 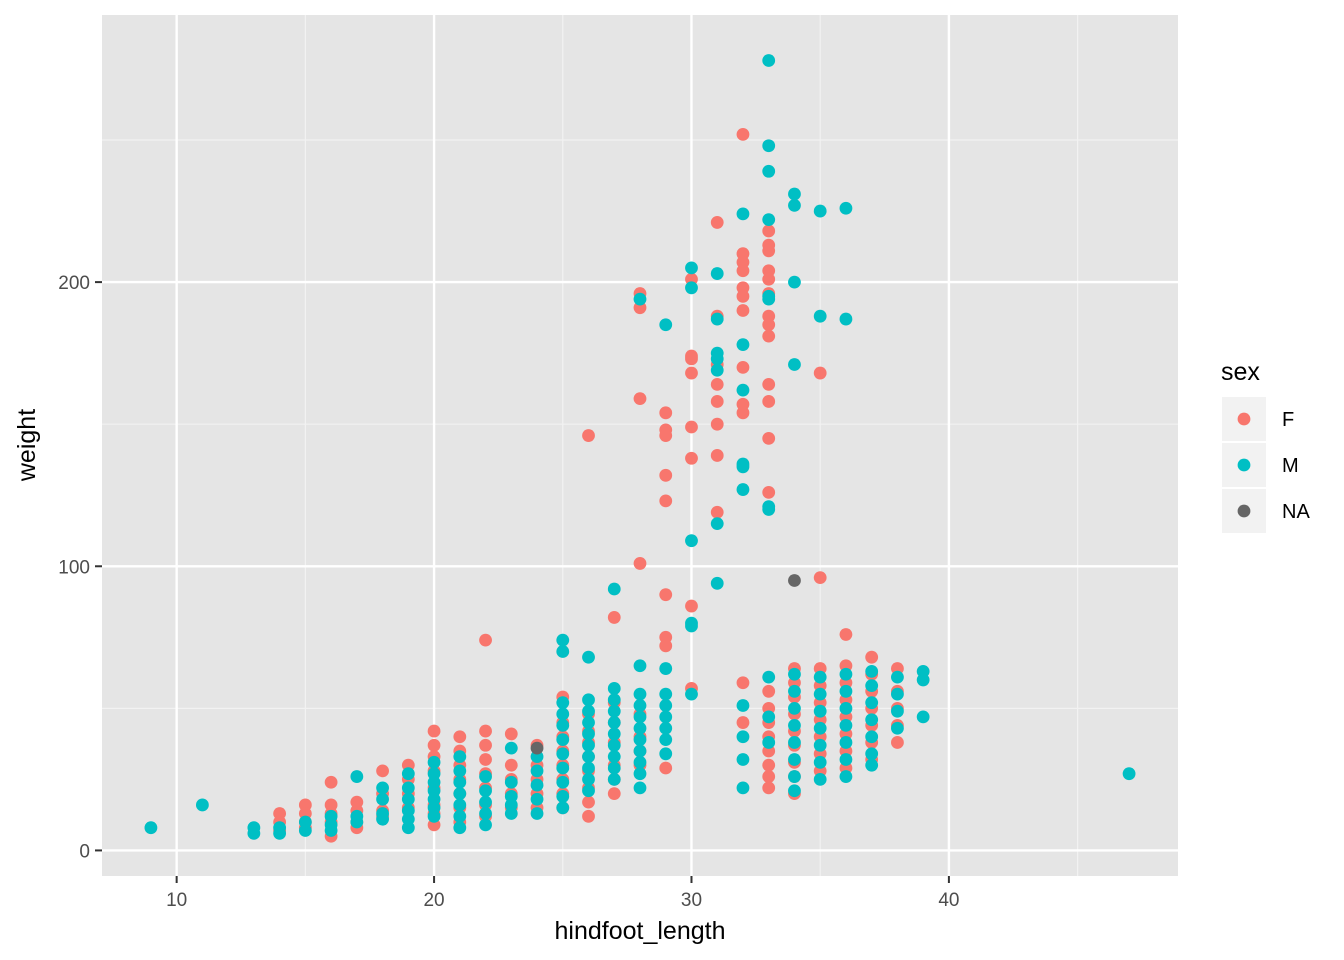 I want to click on legend: sex F M NA, so click(x=1265, y=445).